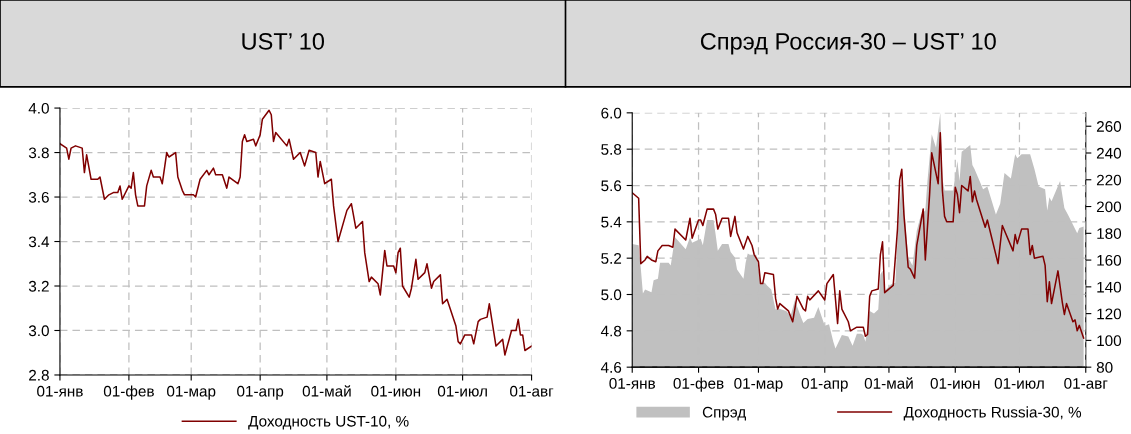  What do you see at coordinates (1109, 341) in the screenshot?
I see `y2-tick-label: 100` at bounding box center [1109, 341].